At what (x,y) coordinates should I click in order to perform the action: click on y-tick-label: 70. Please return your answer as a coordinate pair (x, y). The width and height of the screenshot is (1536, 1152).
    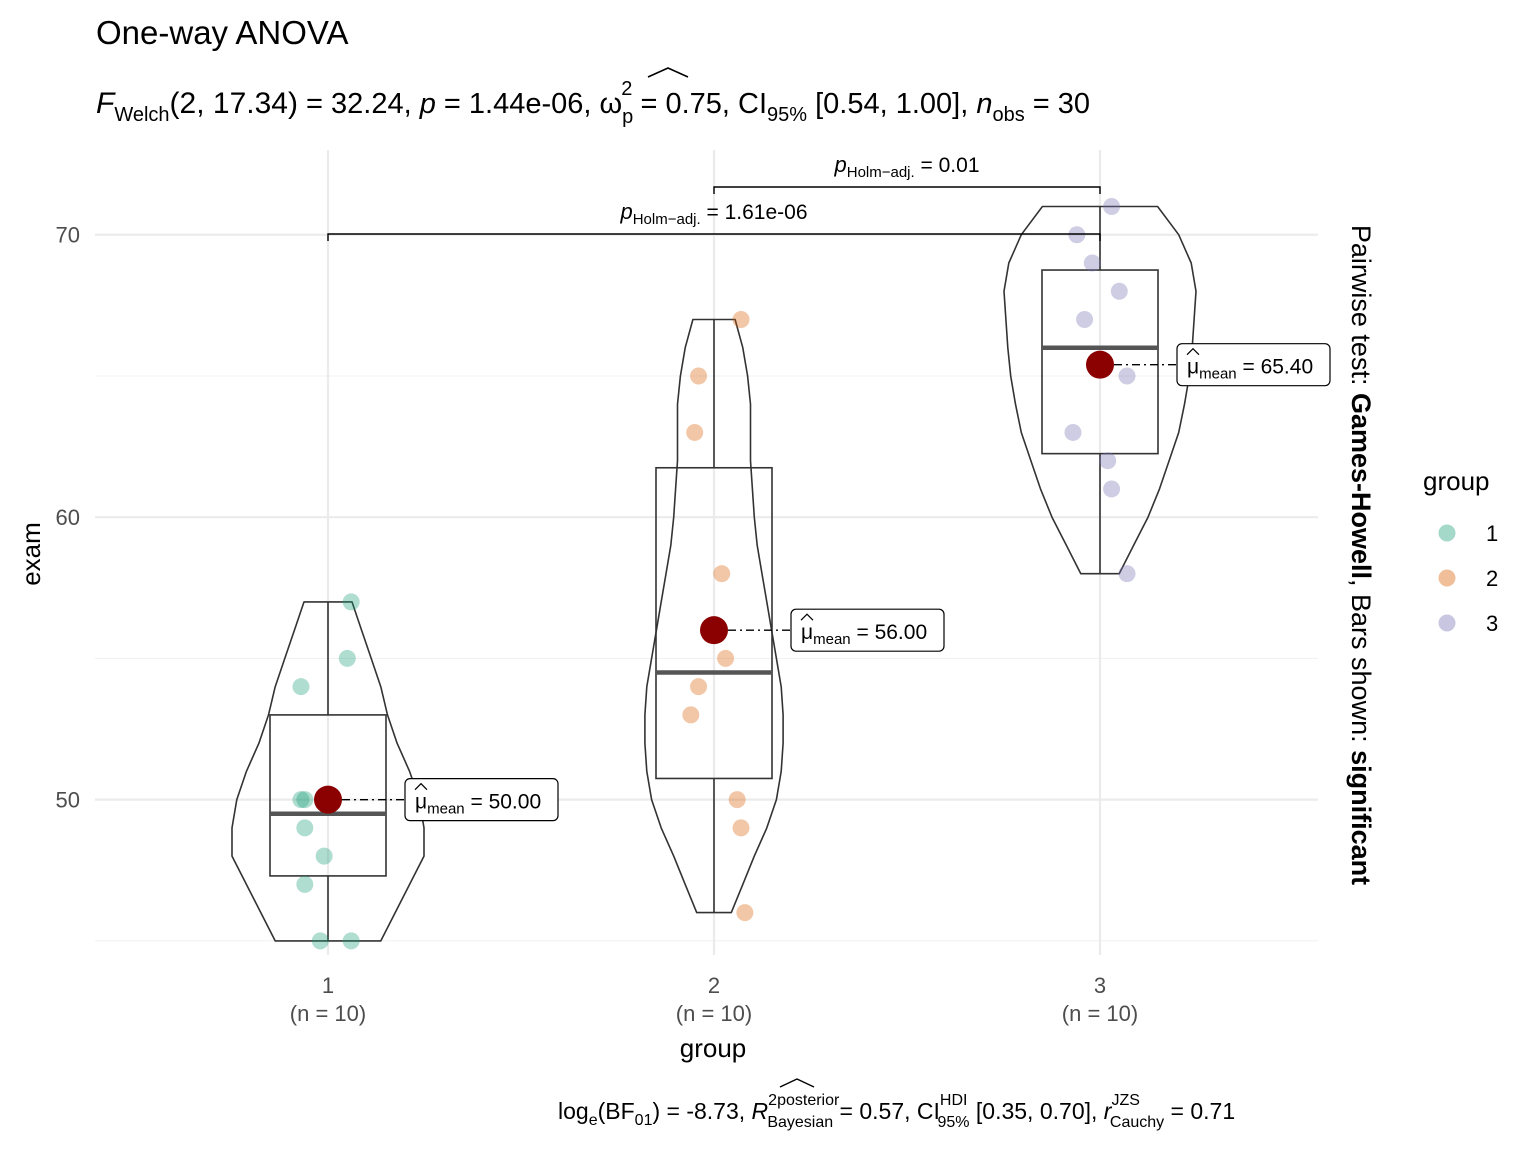
    Looking at the image, I should click on (68, 235).